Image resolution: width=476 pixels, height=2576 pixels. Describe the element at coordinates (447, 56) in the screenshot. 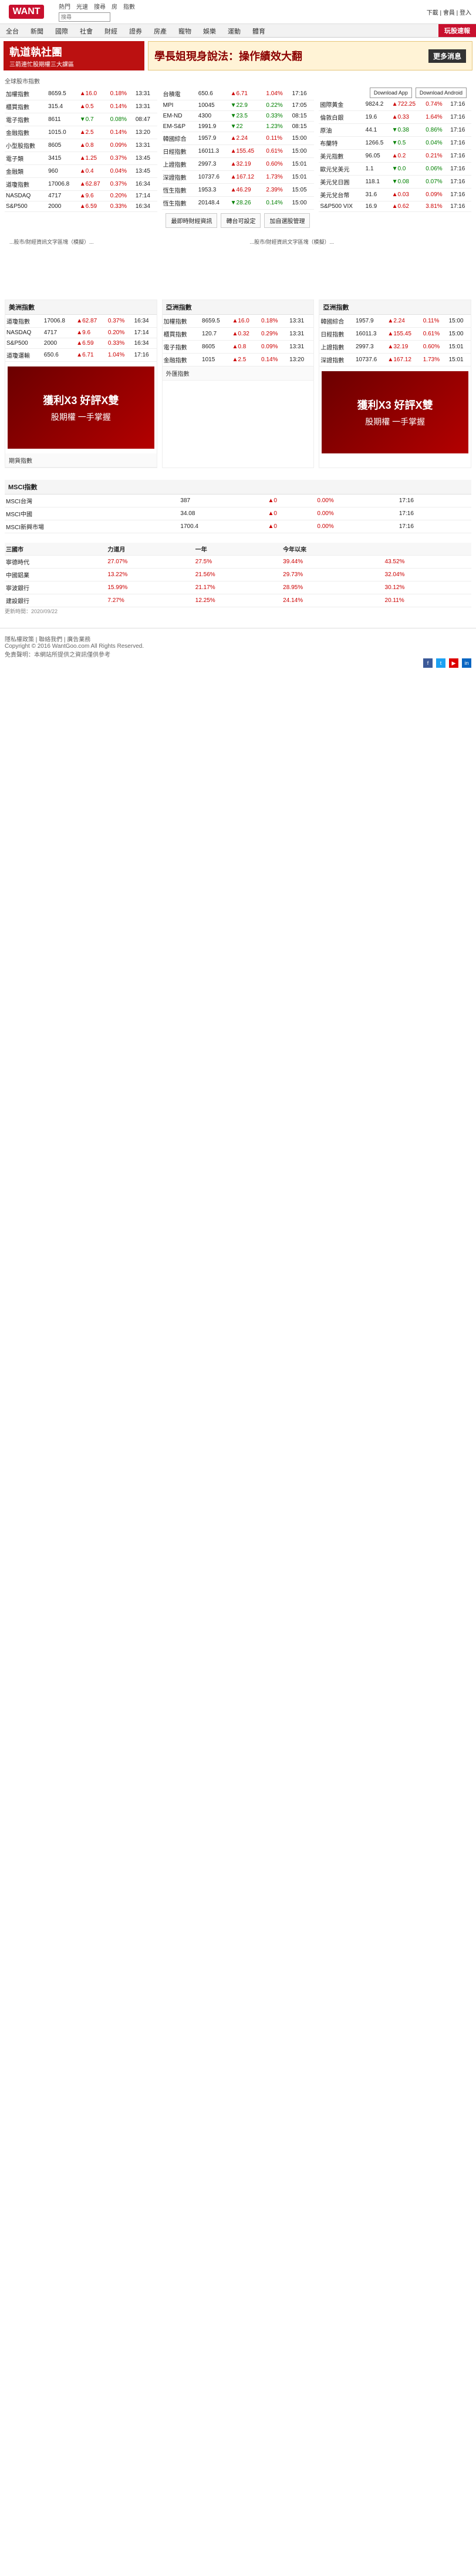

I see `banner-more: 更多消息` at that location.